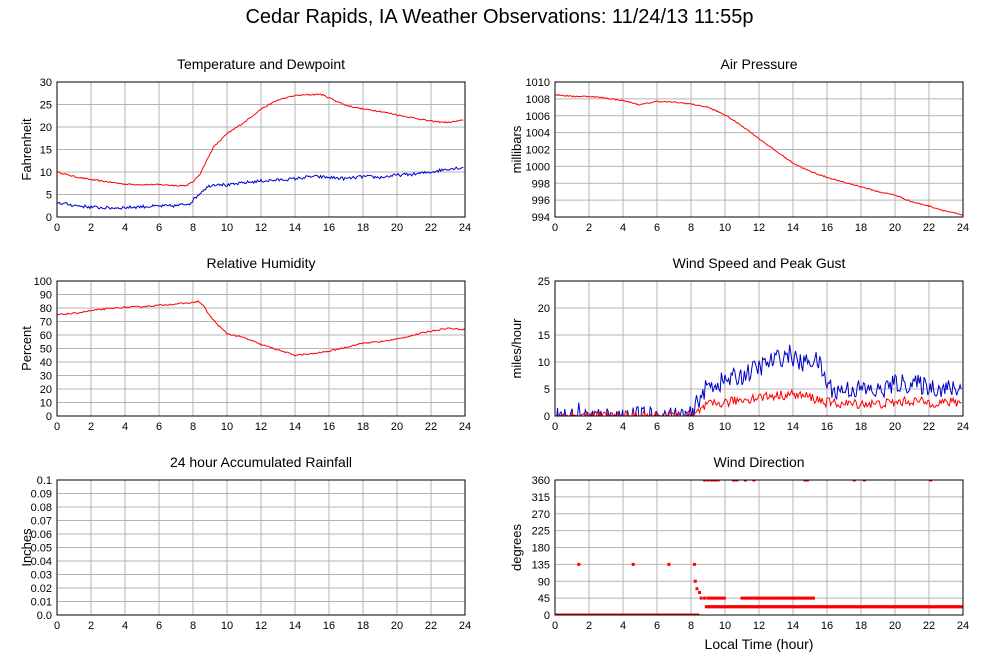 The height and width of the screenshot is (659, 999). I want to click on wind-direction-ytick-label: 90, so click(544, 582).